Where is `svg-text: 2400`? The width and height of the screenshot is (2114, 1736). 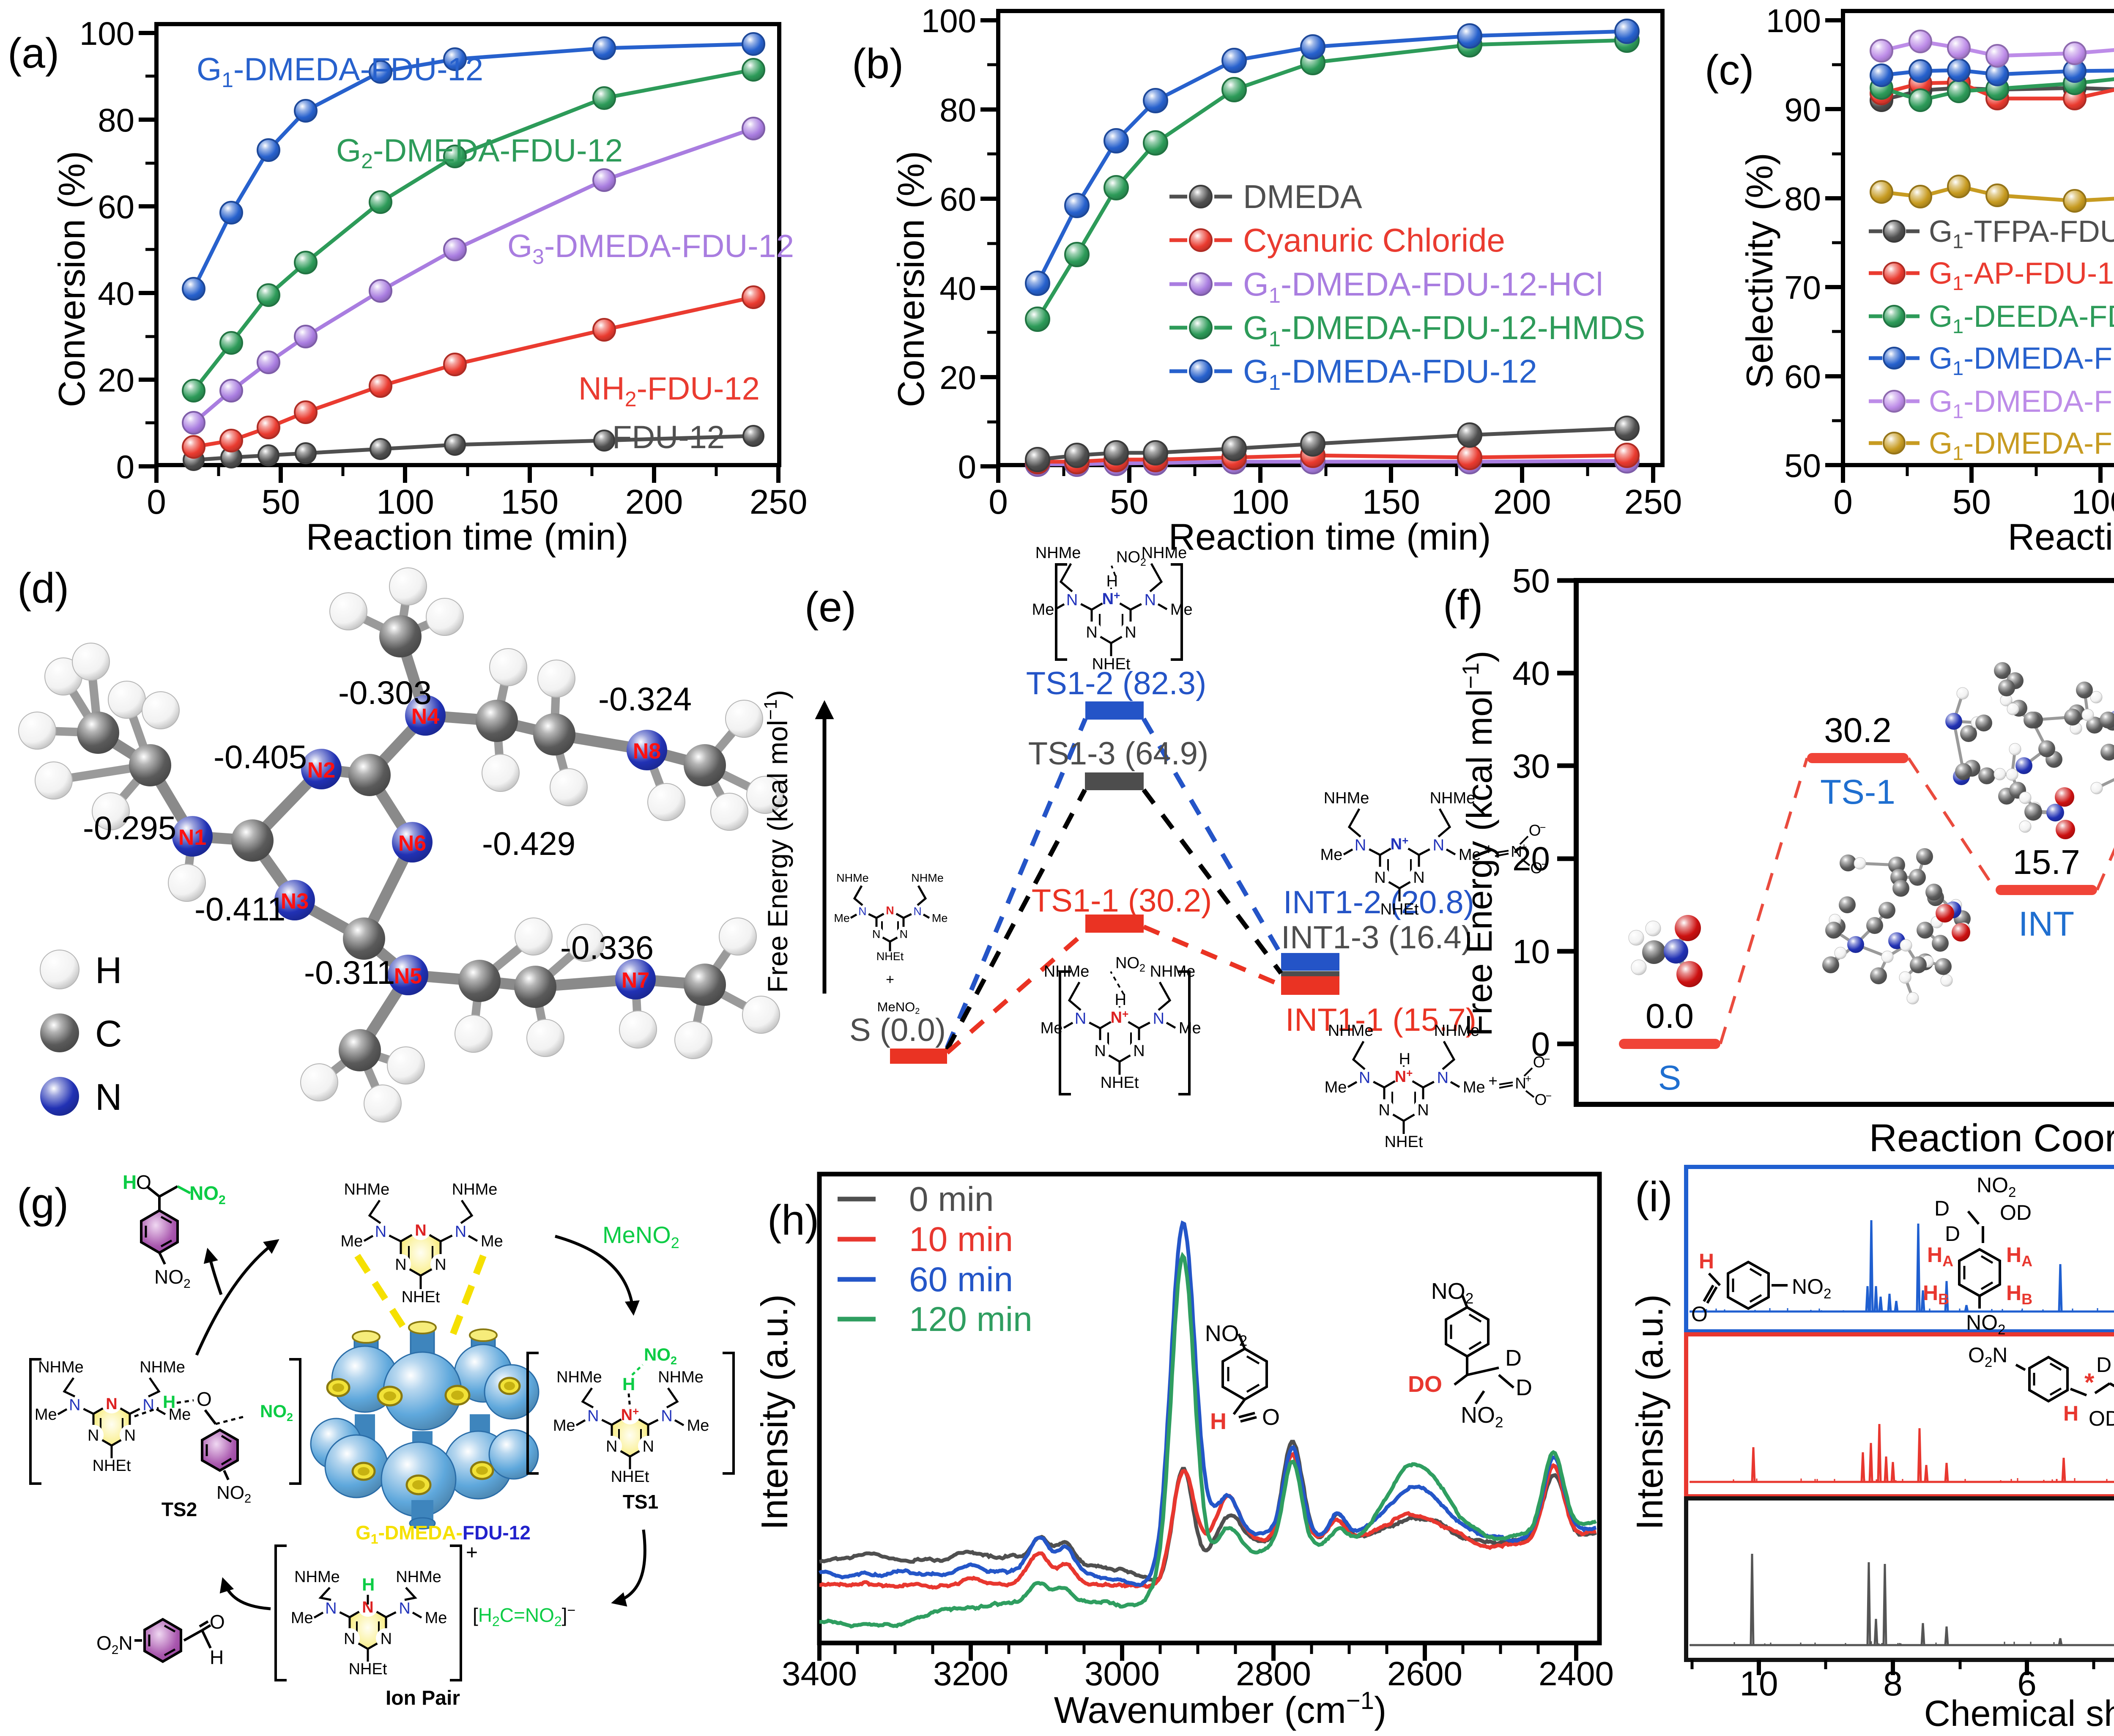
svg-text: 2400 is located at coordinates (1576, 1673).